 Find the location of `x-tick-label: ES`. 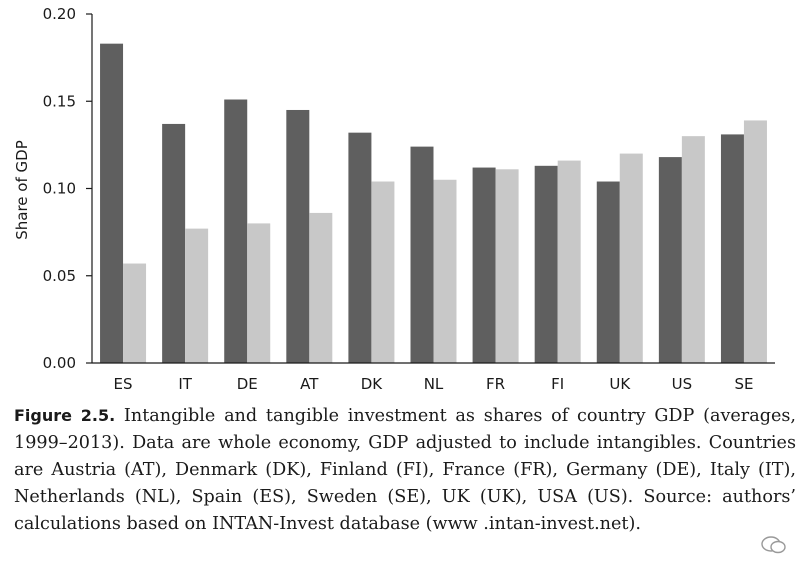

x-tick-label: ES is located at coordinates (123, 384).